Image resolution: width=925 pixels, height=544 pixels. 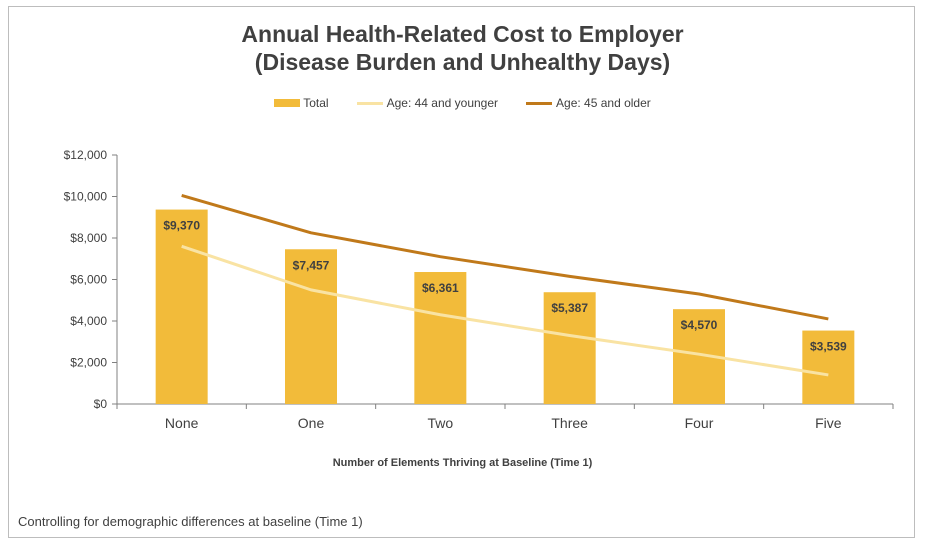 I want to click on legend-item-age-45-older: Age: 45 and older, so click(x=588, y=103).